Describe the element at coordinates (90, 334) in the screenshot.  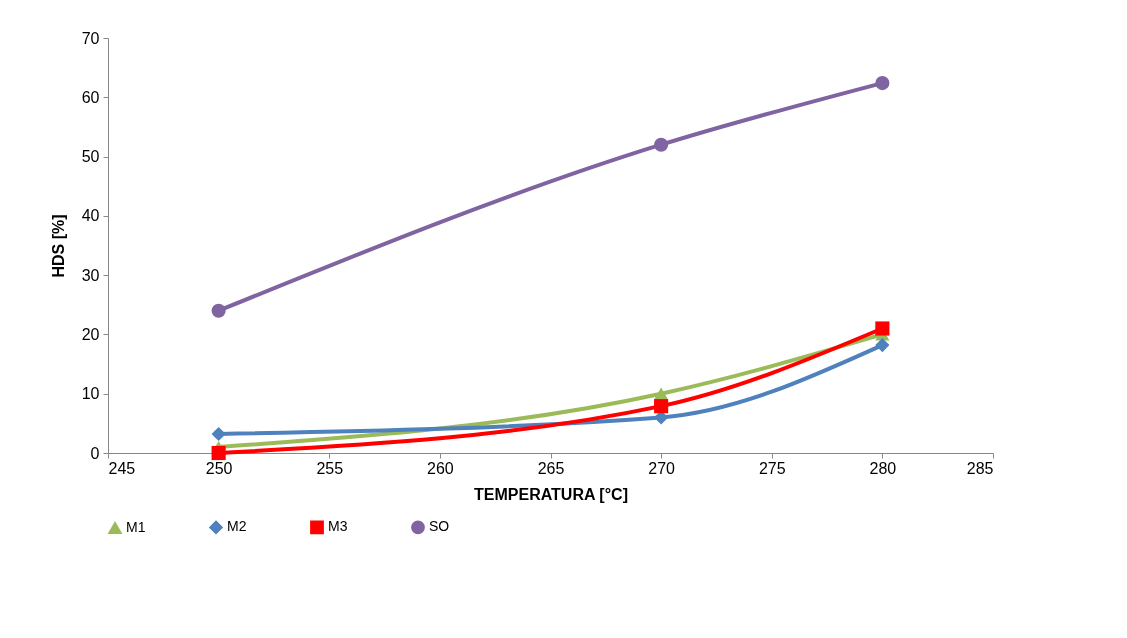
I see `y-tick-label: 20` at that location.